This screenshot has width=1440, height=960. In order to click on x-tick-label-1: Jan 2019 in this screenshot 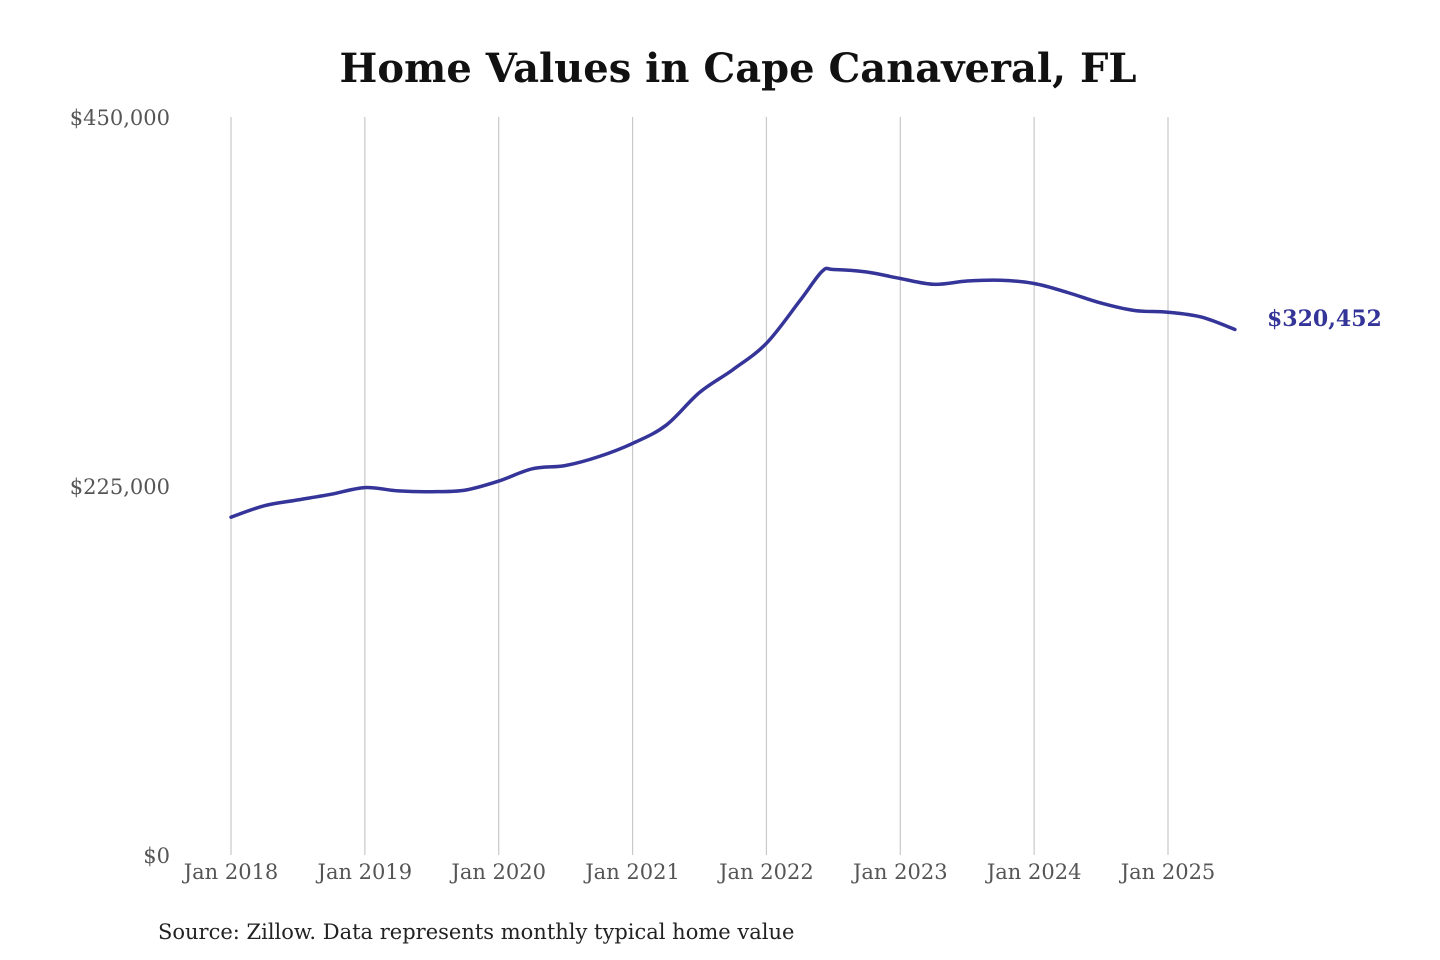, I will do `click(364, 872)`.